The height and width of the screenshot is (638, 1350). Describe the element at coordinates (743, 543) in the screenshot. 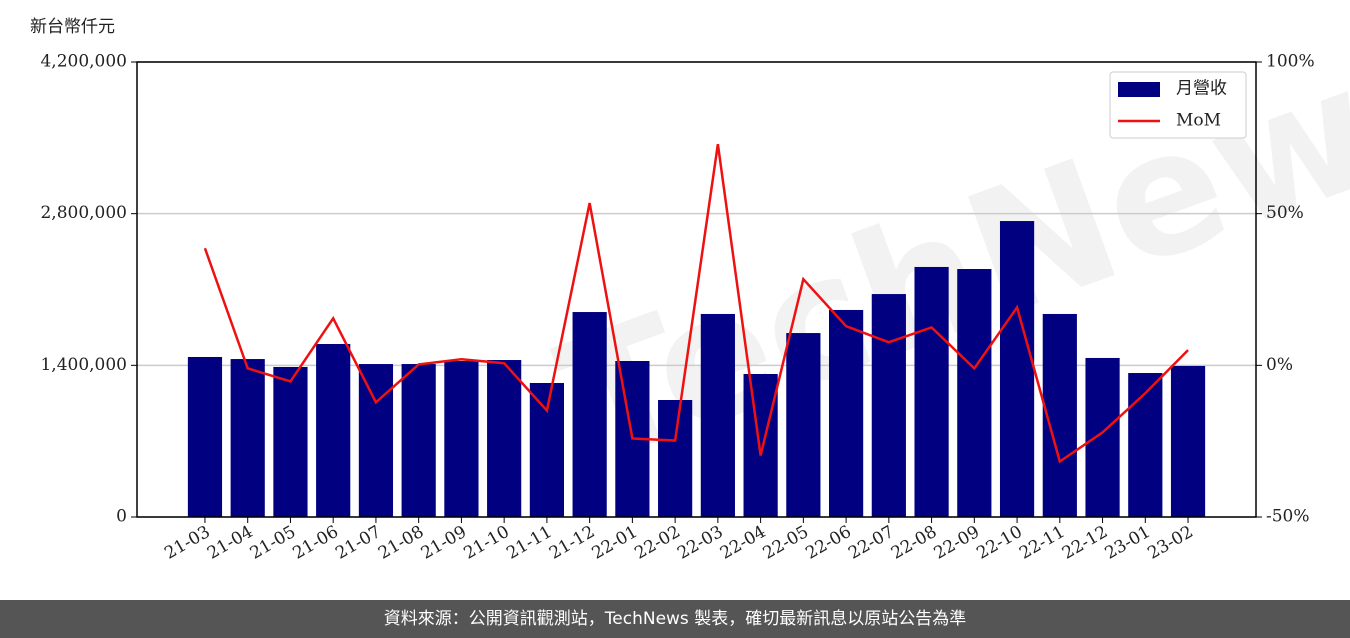

I see `x-tick-label: 22-04` at that location.